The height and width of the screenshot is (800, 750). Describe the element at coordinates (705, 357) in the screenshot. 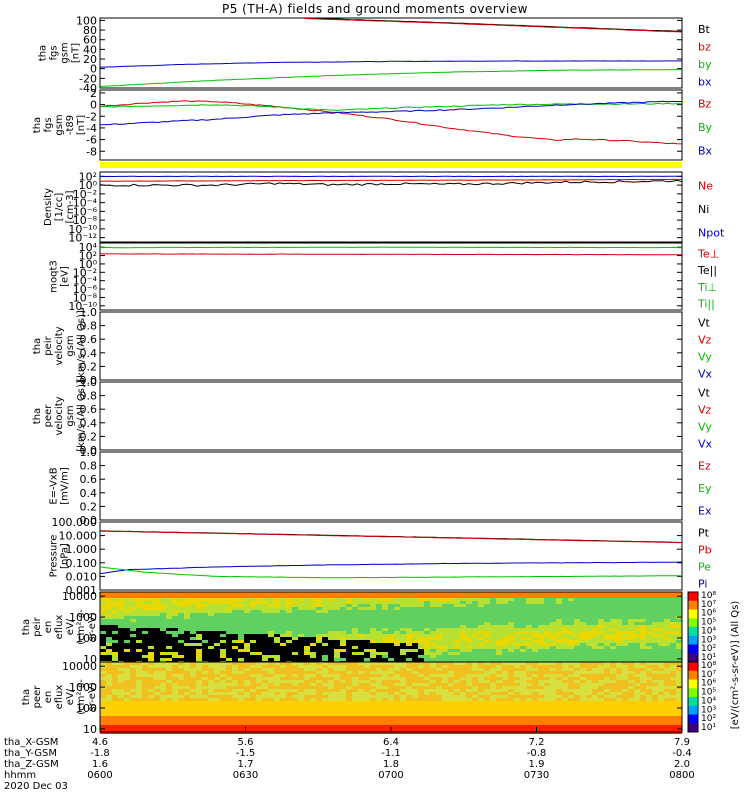

I see `legend-entry: Vy` at that location.